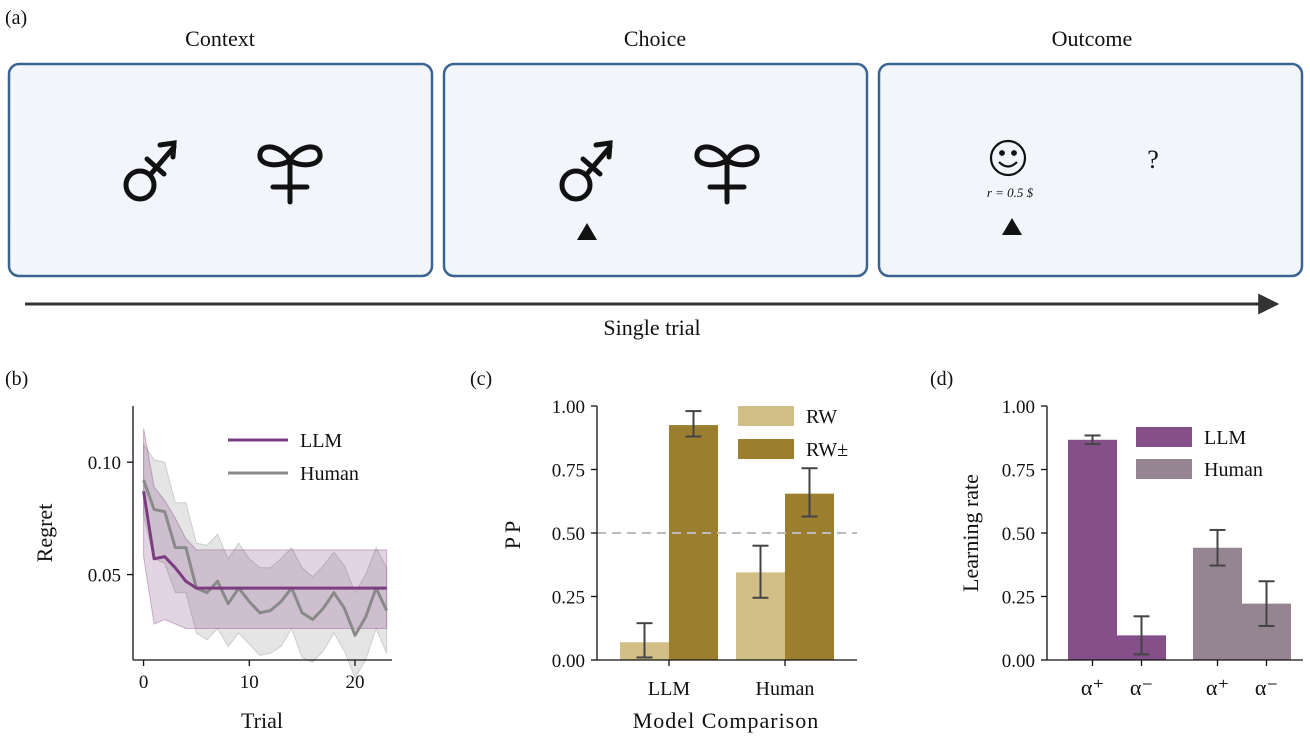 This screenshot has width=1310, height=737. What do you see at coordinates (809, 576) in the screenshot?
I see `bar-human-rw-pm` at bounding box center [809, 576].